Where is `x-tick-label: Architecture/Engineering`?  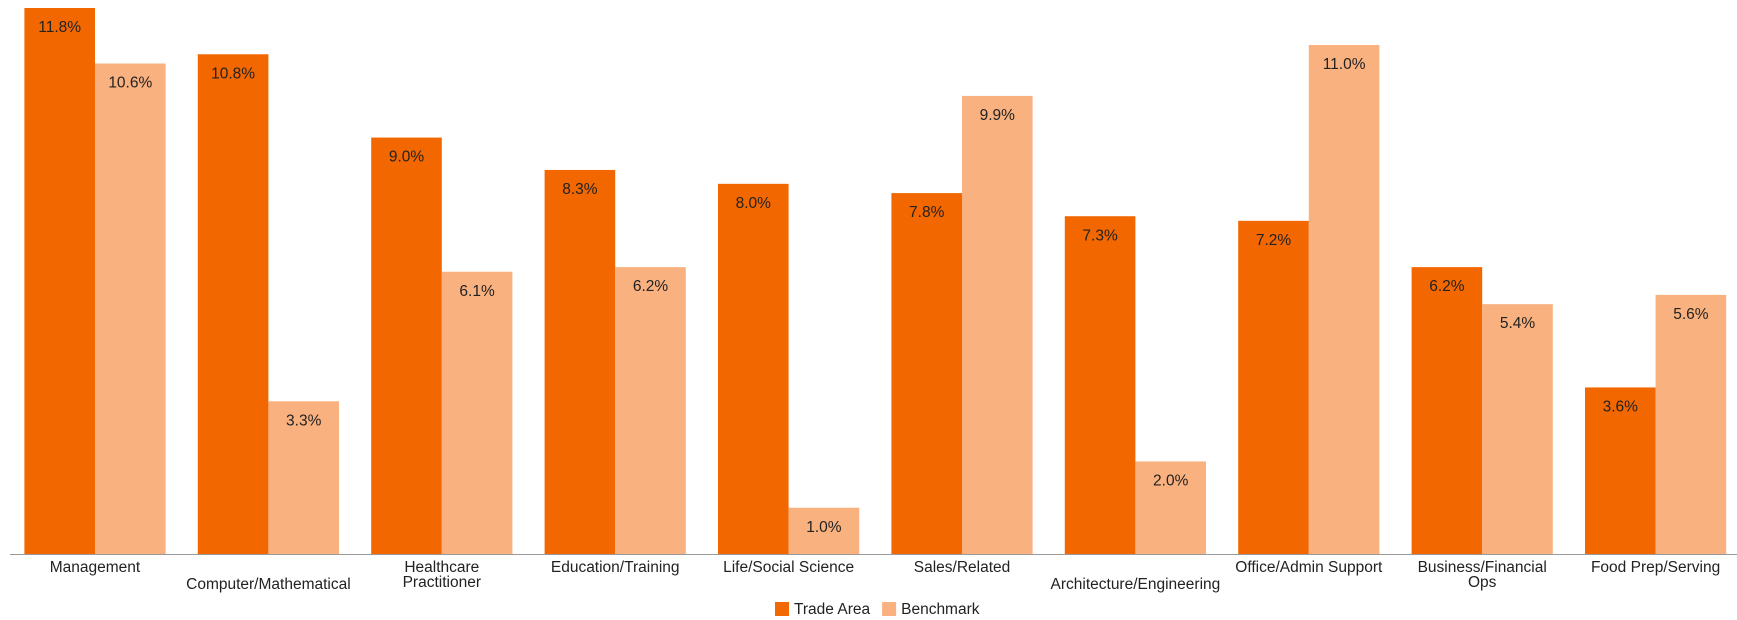 x-tick-label: Architecture/Engineering is located at coordinates (1136, 584).